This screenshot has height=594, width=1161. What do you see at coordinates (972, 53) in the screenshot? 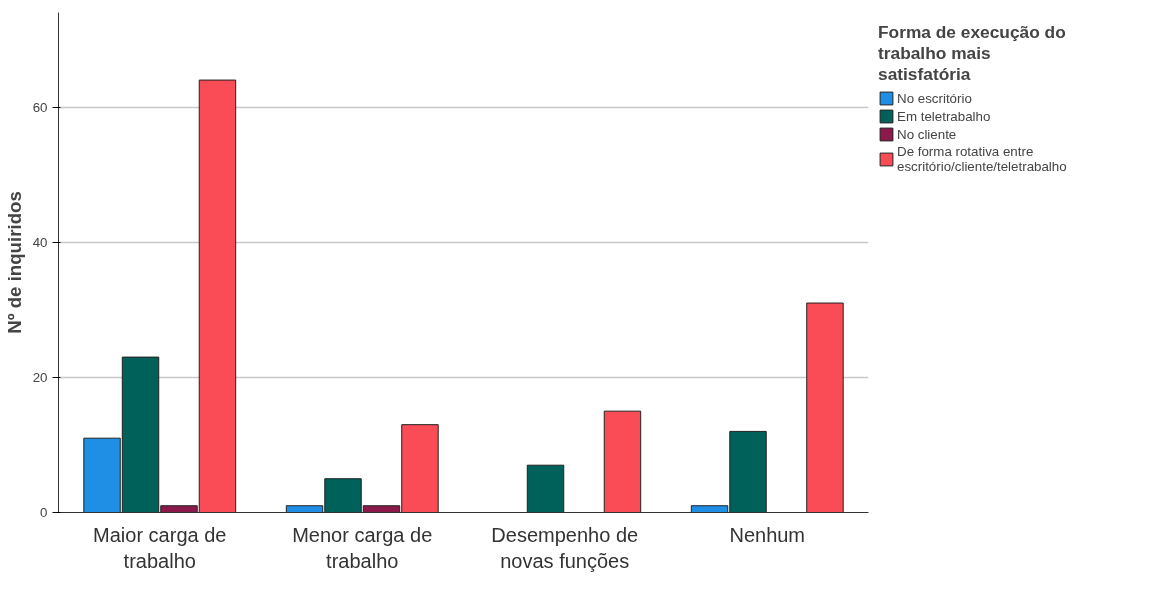
I see `legend-title: Forma de execução do trabalho mais satisfatória` at bounding box center [972, 53].